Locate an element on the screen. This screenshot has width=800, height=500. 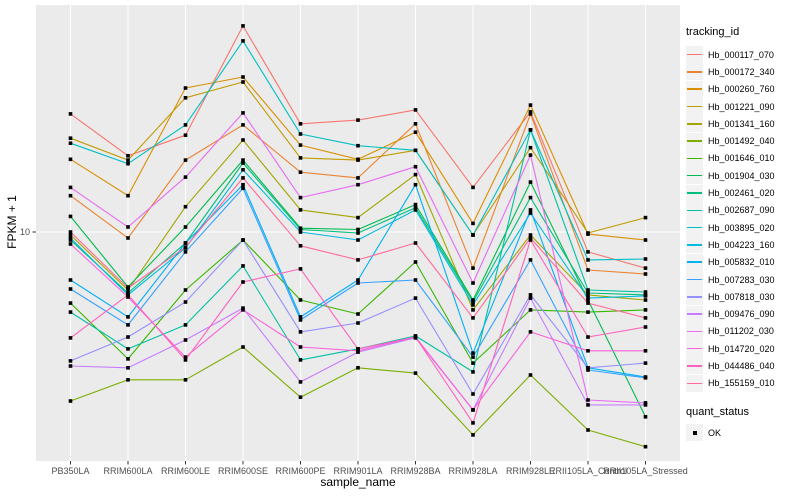
legend-item-Hb_001492_040: Hb_001492_040 is located at coordinates (742, 141).